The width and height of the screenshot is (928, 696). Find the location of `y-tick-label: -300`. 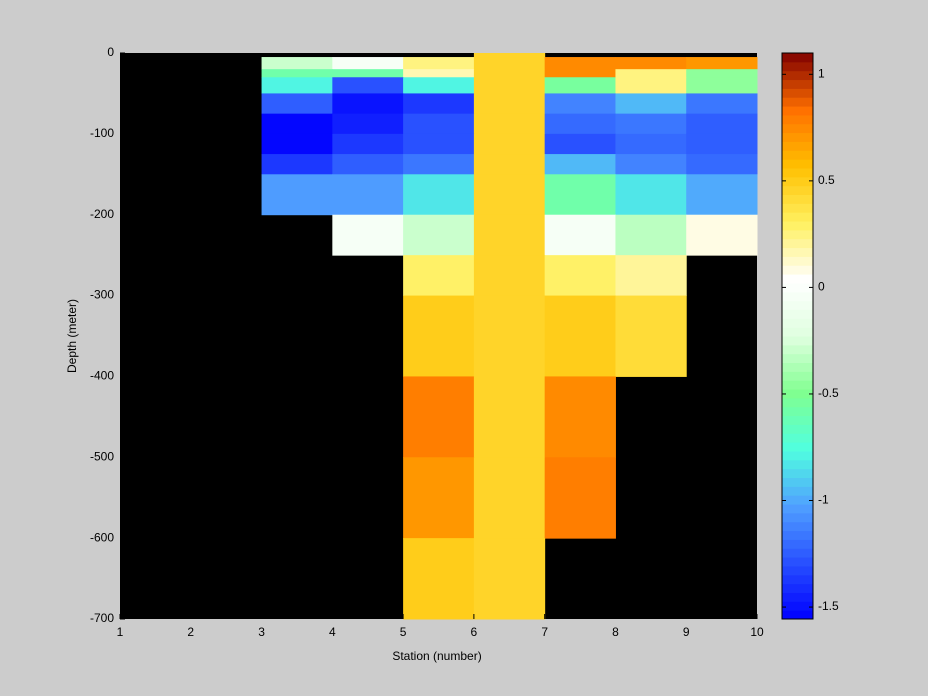

y-tick-label: -300 is located at coordinates (102, 295).